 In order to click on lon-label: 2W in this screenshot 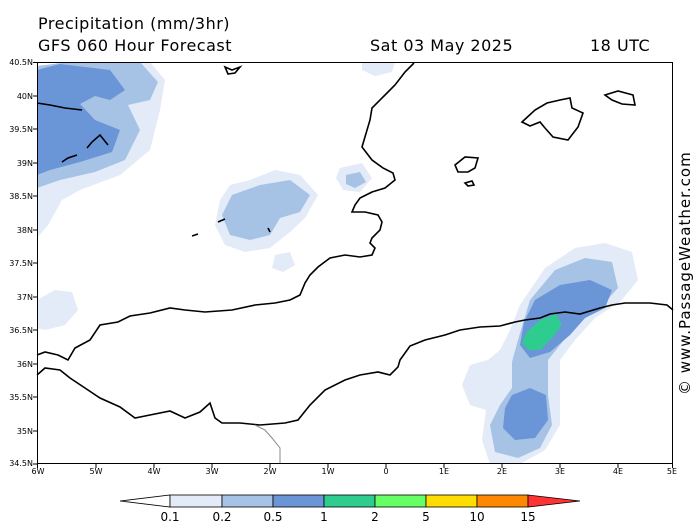, I will do `click(270, 471)`.